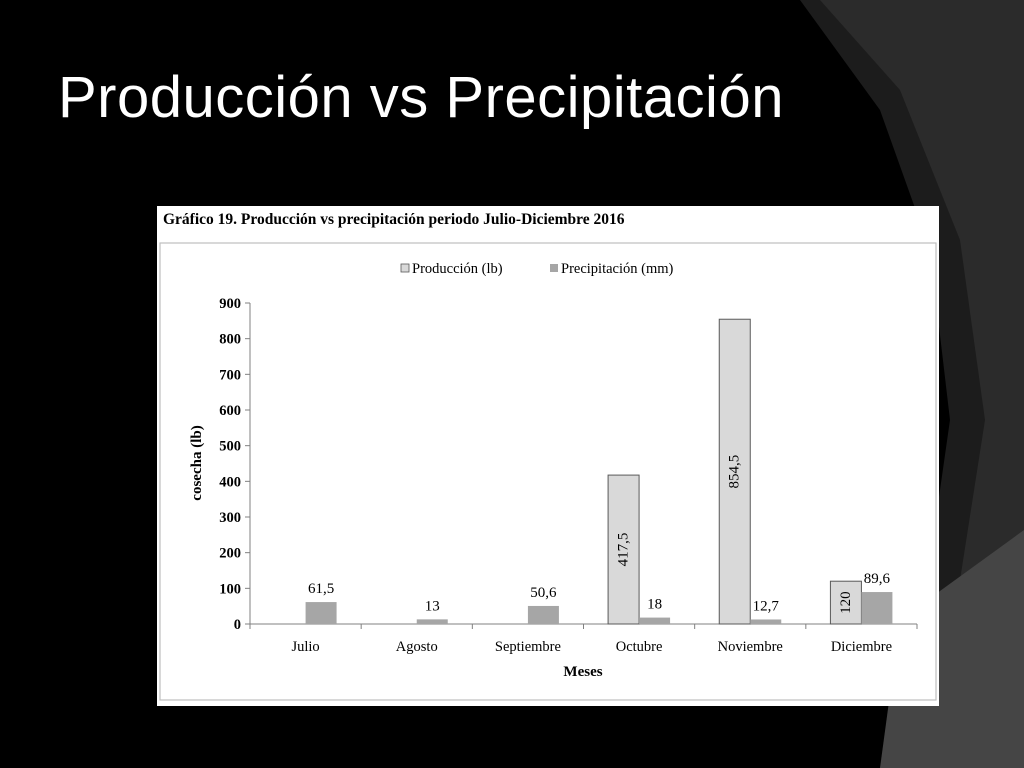  Describe the element at coordinates (861, 647) in the screenshot. I see `x-tick-label: Diciembre` at that location.